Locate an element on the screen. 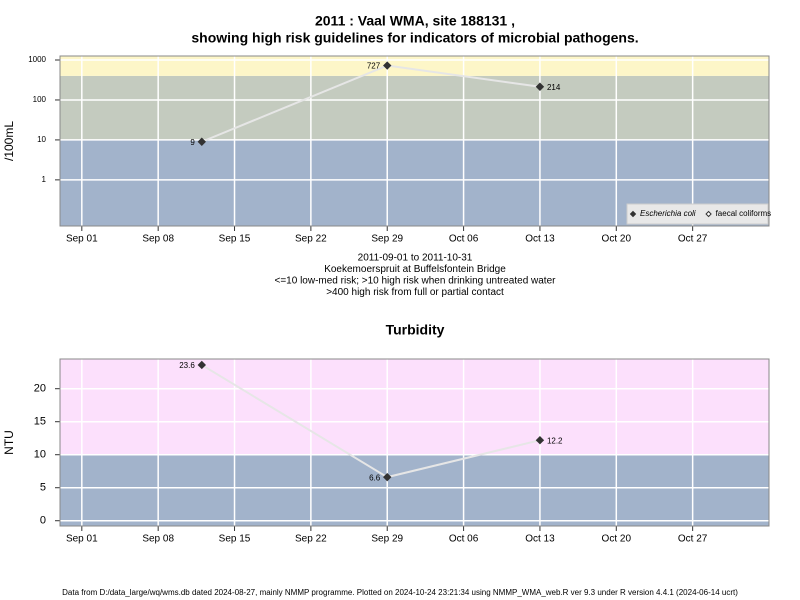  legend-label: faecal coliforms is located at coordinates (744, 213).